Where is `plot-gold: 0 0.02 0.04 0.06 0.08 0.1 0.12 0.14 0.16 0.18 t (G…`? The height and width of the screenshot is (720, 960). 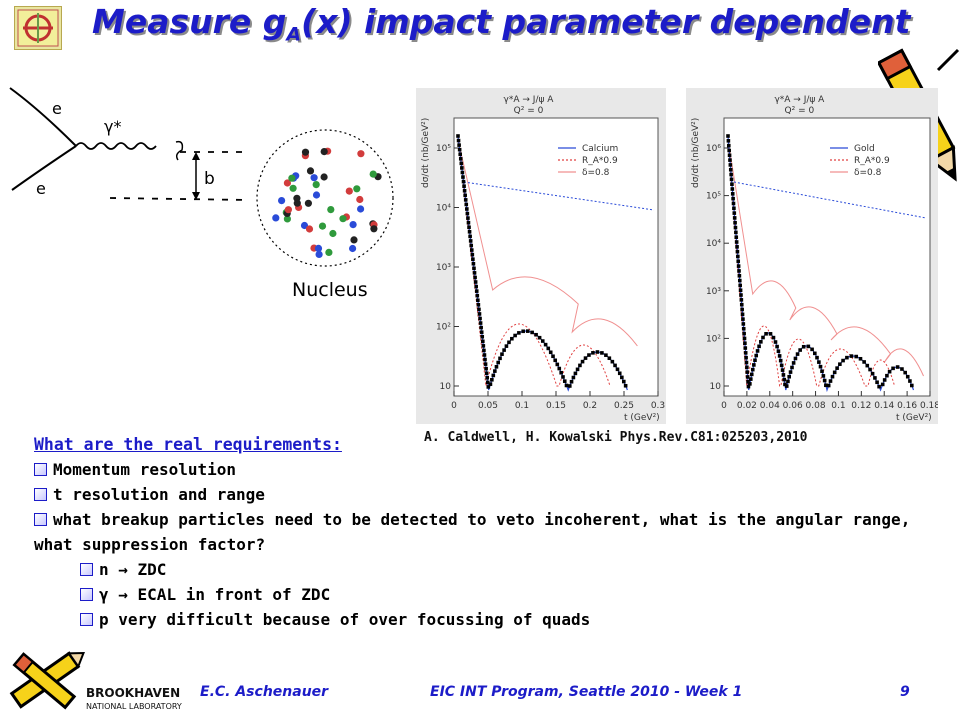
plot-gold: 0 0.02 0.04 0.06 0.08 0.1 0.12 0.14 0.16 0.18 t (G… is located at coordinates (812, 256).